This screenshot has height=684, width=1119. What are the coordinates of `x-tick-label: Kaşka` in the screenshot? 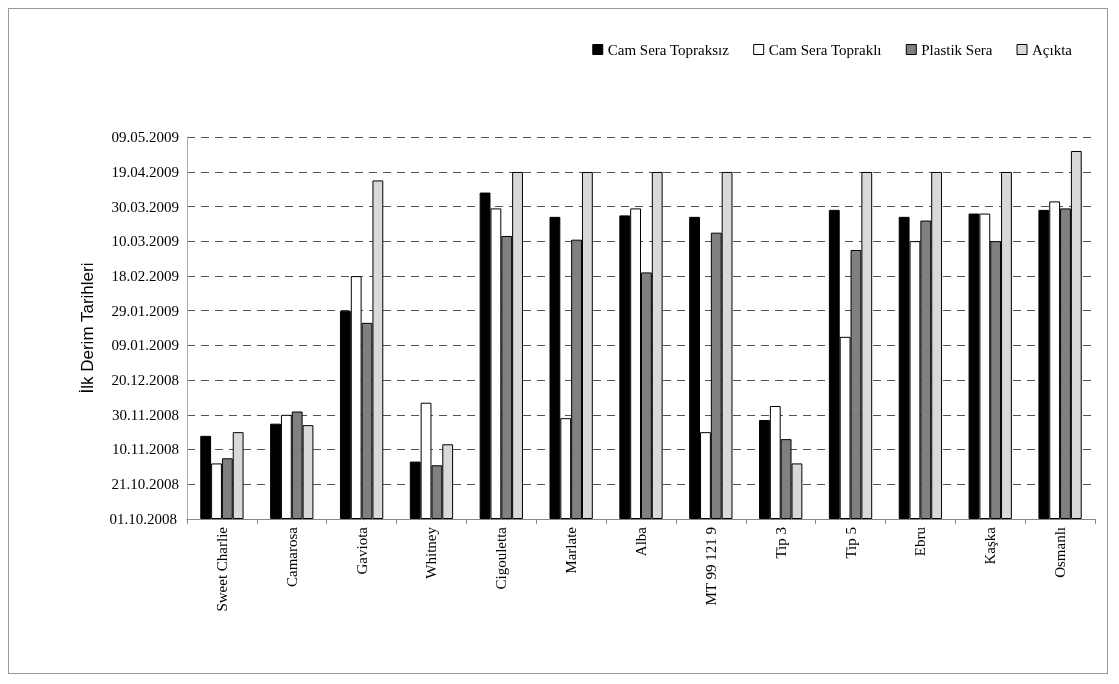 It's located at (990, 545).